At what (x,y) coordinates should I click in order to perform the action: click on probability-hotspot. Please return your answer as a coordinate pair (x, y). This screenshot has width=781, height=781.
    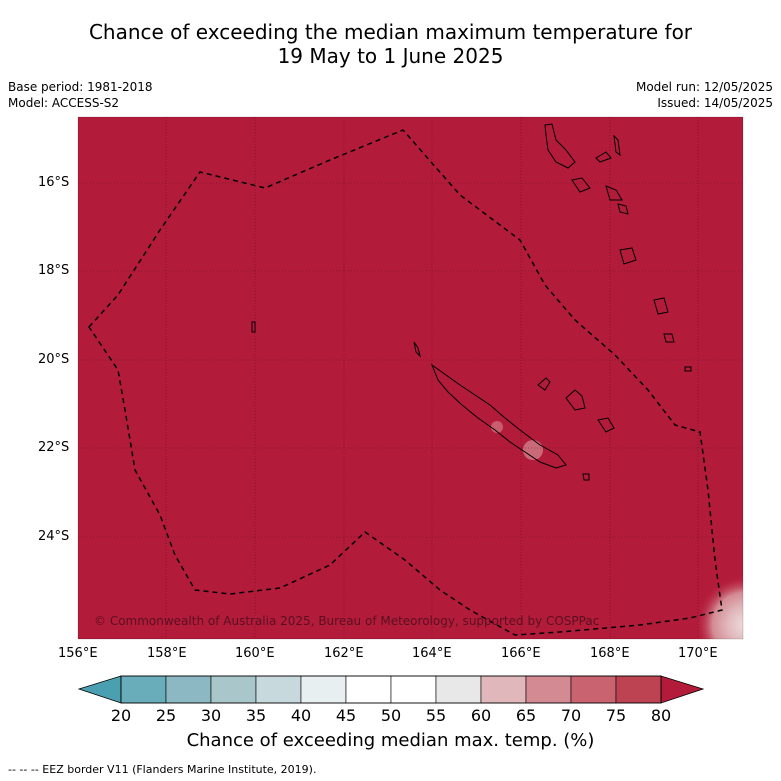
    Looking at the image, I should click on (719, 607).